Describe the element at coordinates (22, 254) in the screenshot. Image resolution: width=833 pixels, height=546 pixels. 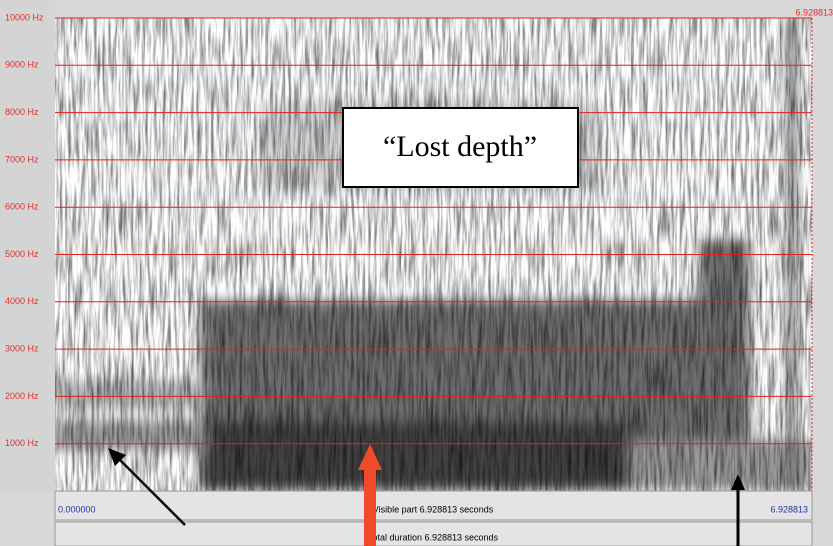
I see `y-tick-label: 5000 Hz` at that location.